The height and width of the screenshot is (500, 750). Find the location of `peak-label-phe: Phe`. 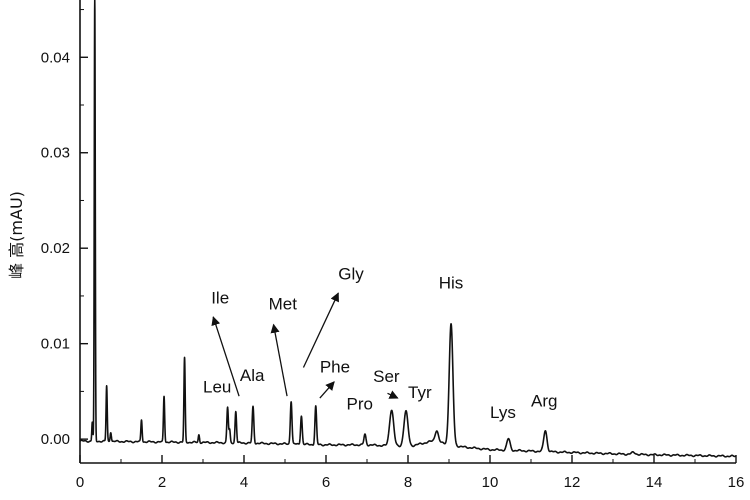

peak-label-phe: Phe is located at coordinates (335, 366).